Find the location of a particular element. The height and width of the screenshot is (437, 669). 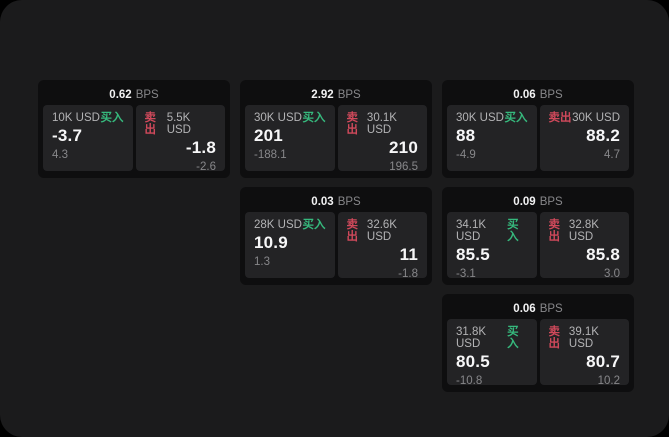

sell-amount: 32.6K USD is located at coordinates (381, 231).